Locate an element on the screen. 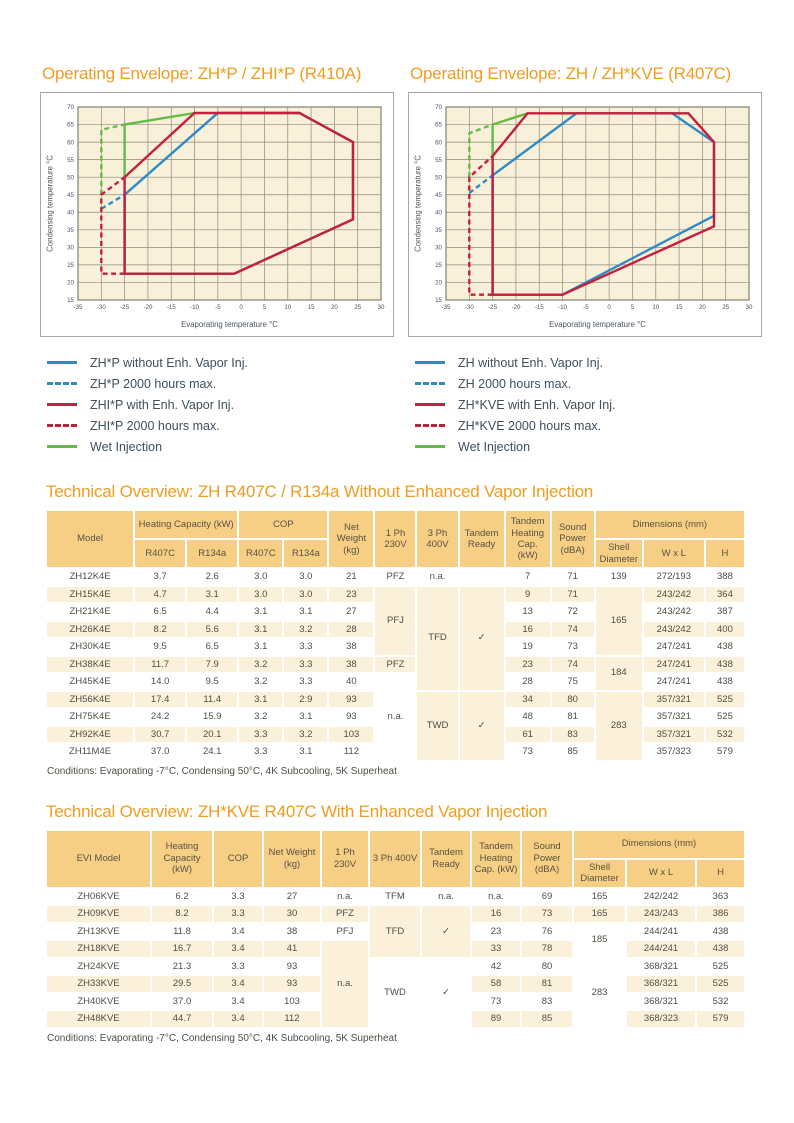  legend-swatch-blue-dashed is located at coordinates (430, 383).